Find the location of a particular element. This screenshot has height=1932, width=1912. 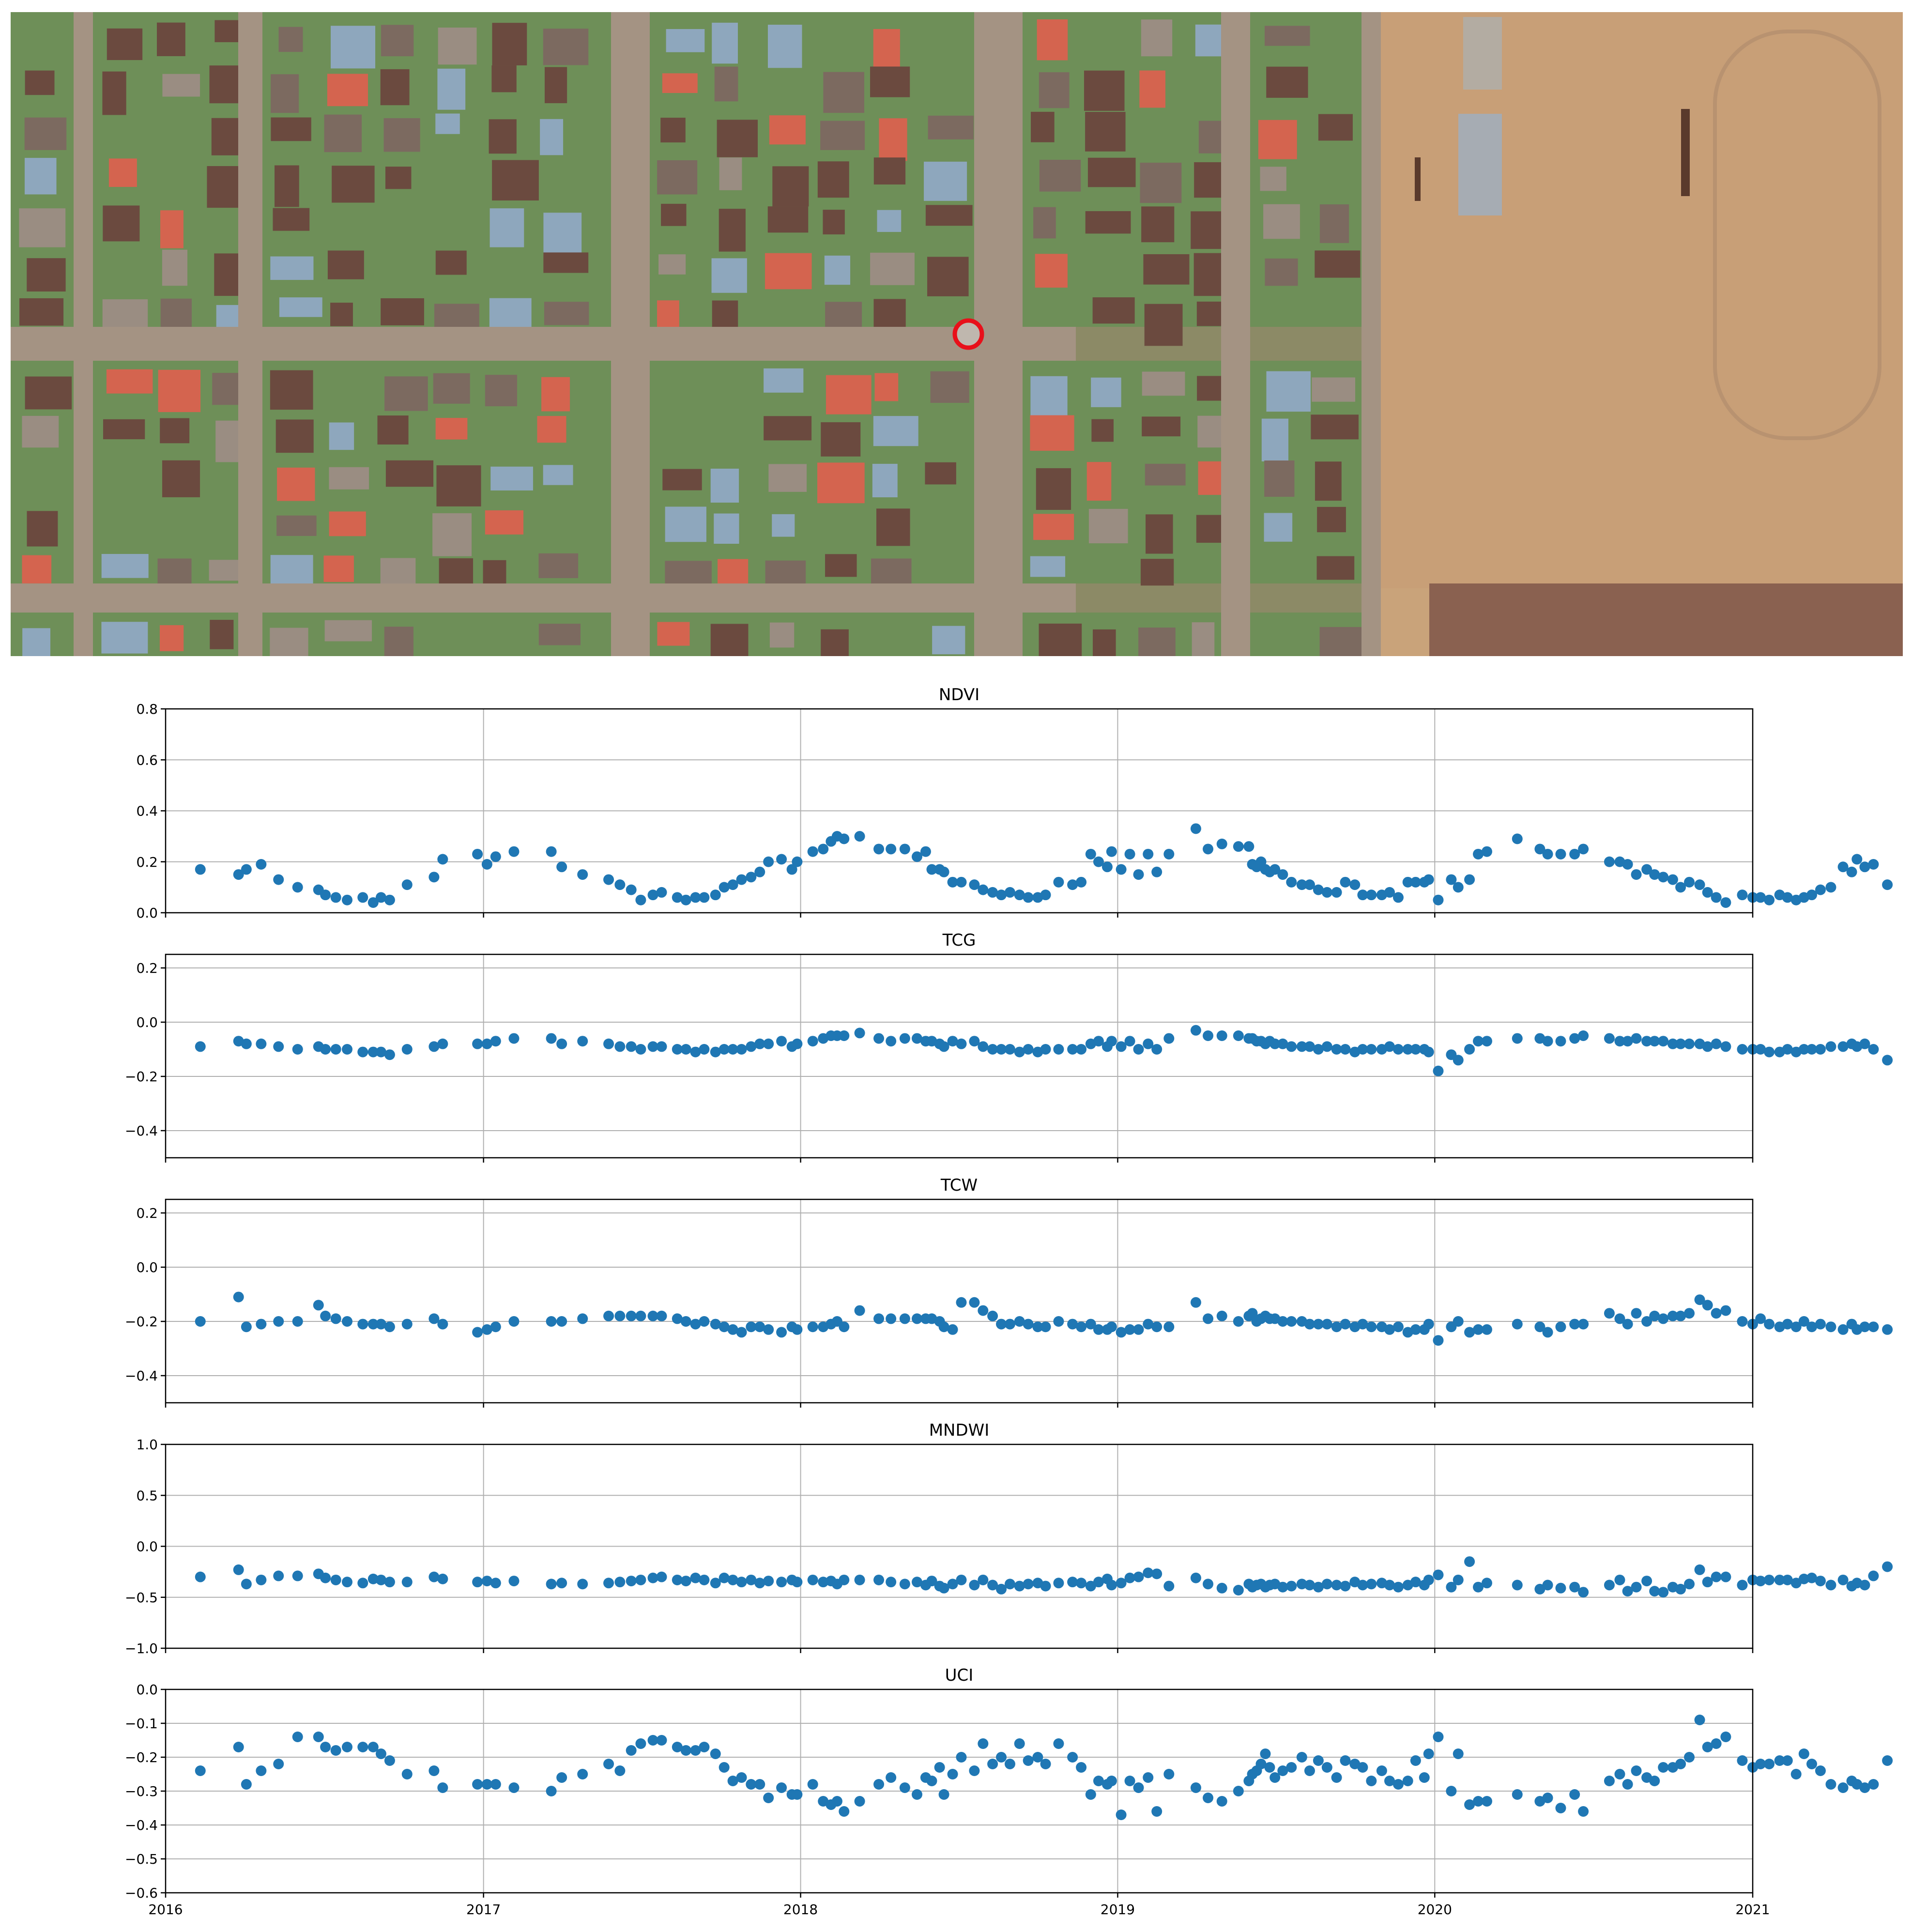

y-tick-label: −0.5 is located at coordinates (141, 1598).